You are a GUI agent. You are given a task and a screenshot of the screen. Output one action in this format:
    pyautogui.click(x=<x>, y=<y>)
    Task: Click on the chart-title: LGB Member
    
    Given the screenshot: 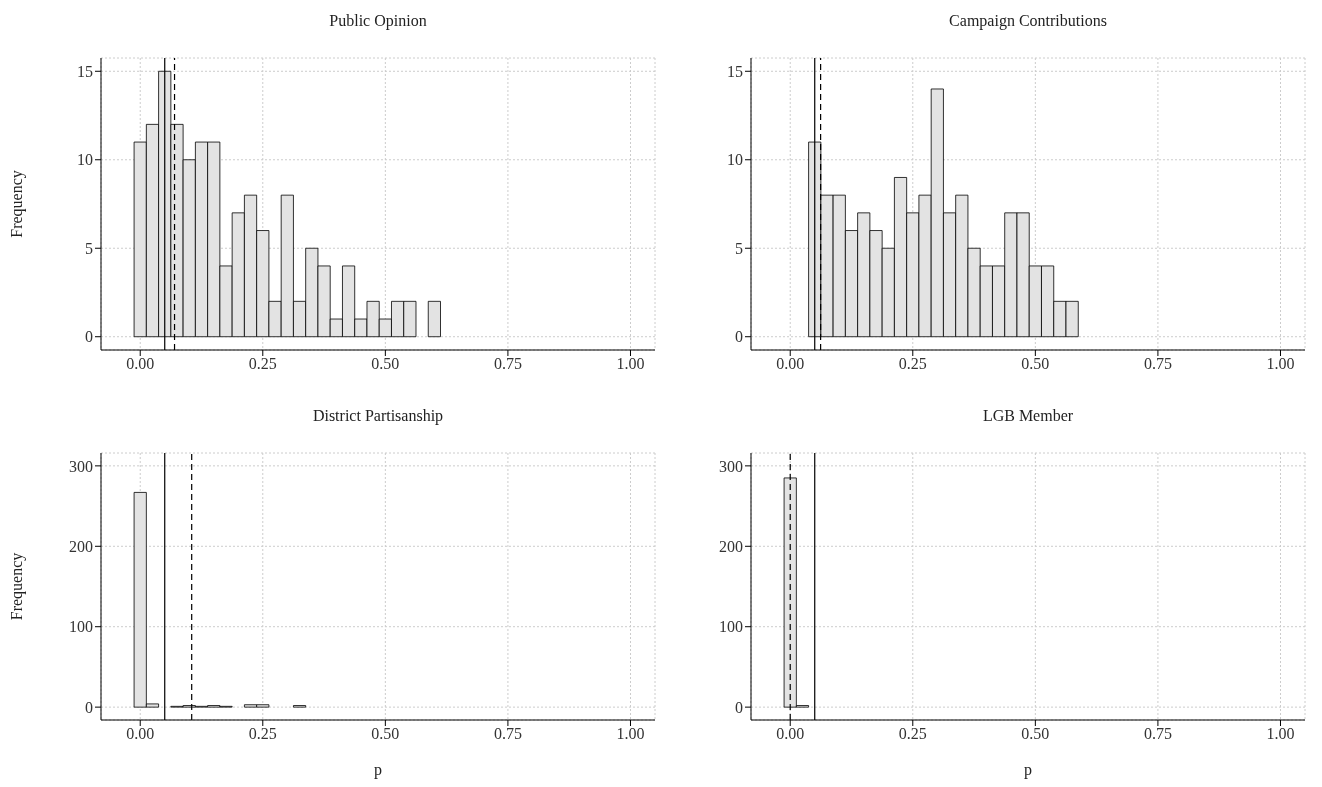 What is the action you would take?
    pyautogui.click(x=1028, y=416)
    